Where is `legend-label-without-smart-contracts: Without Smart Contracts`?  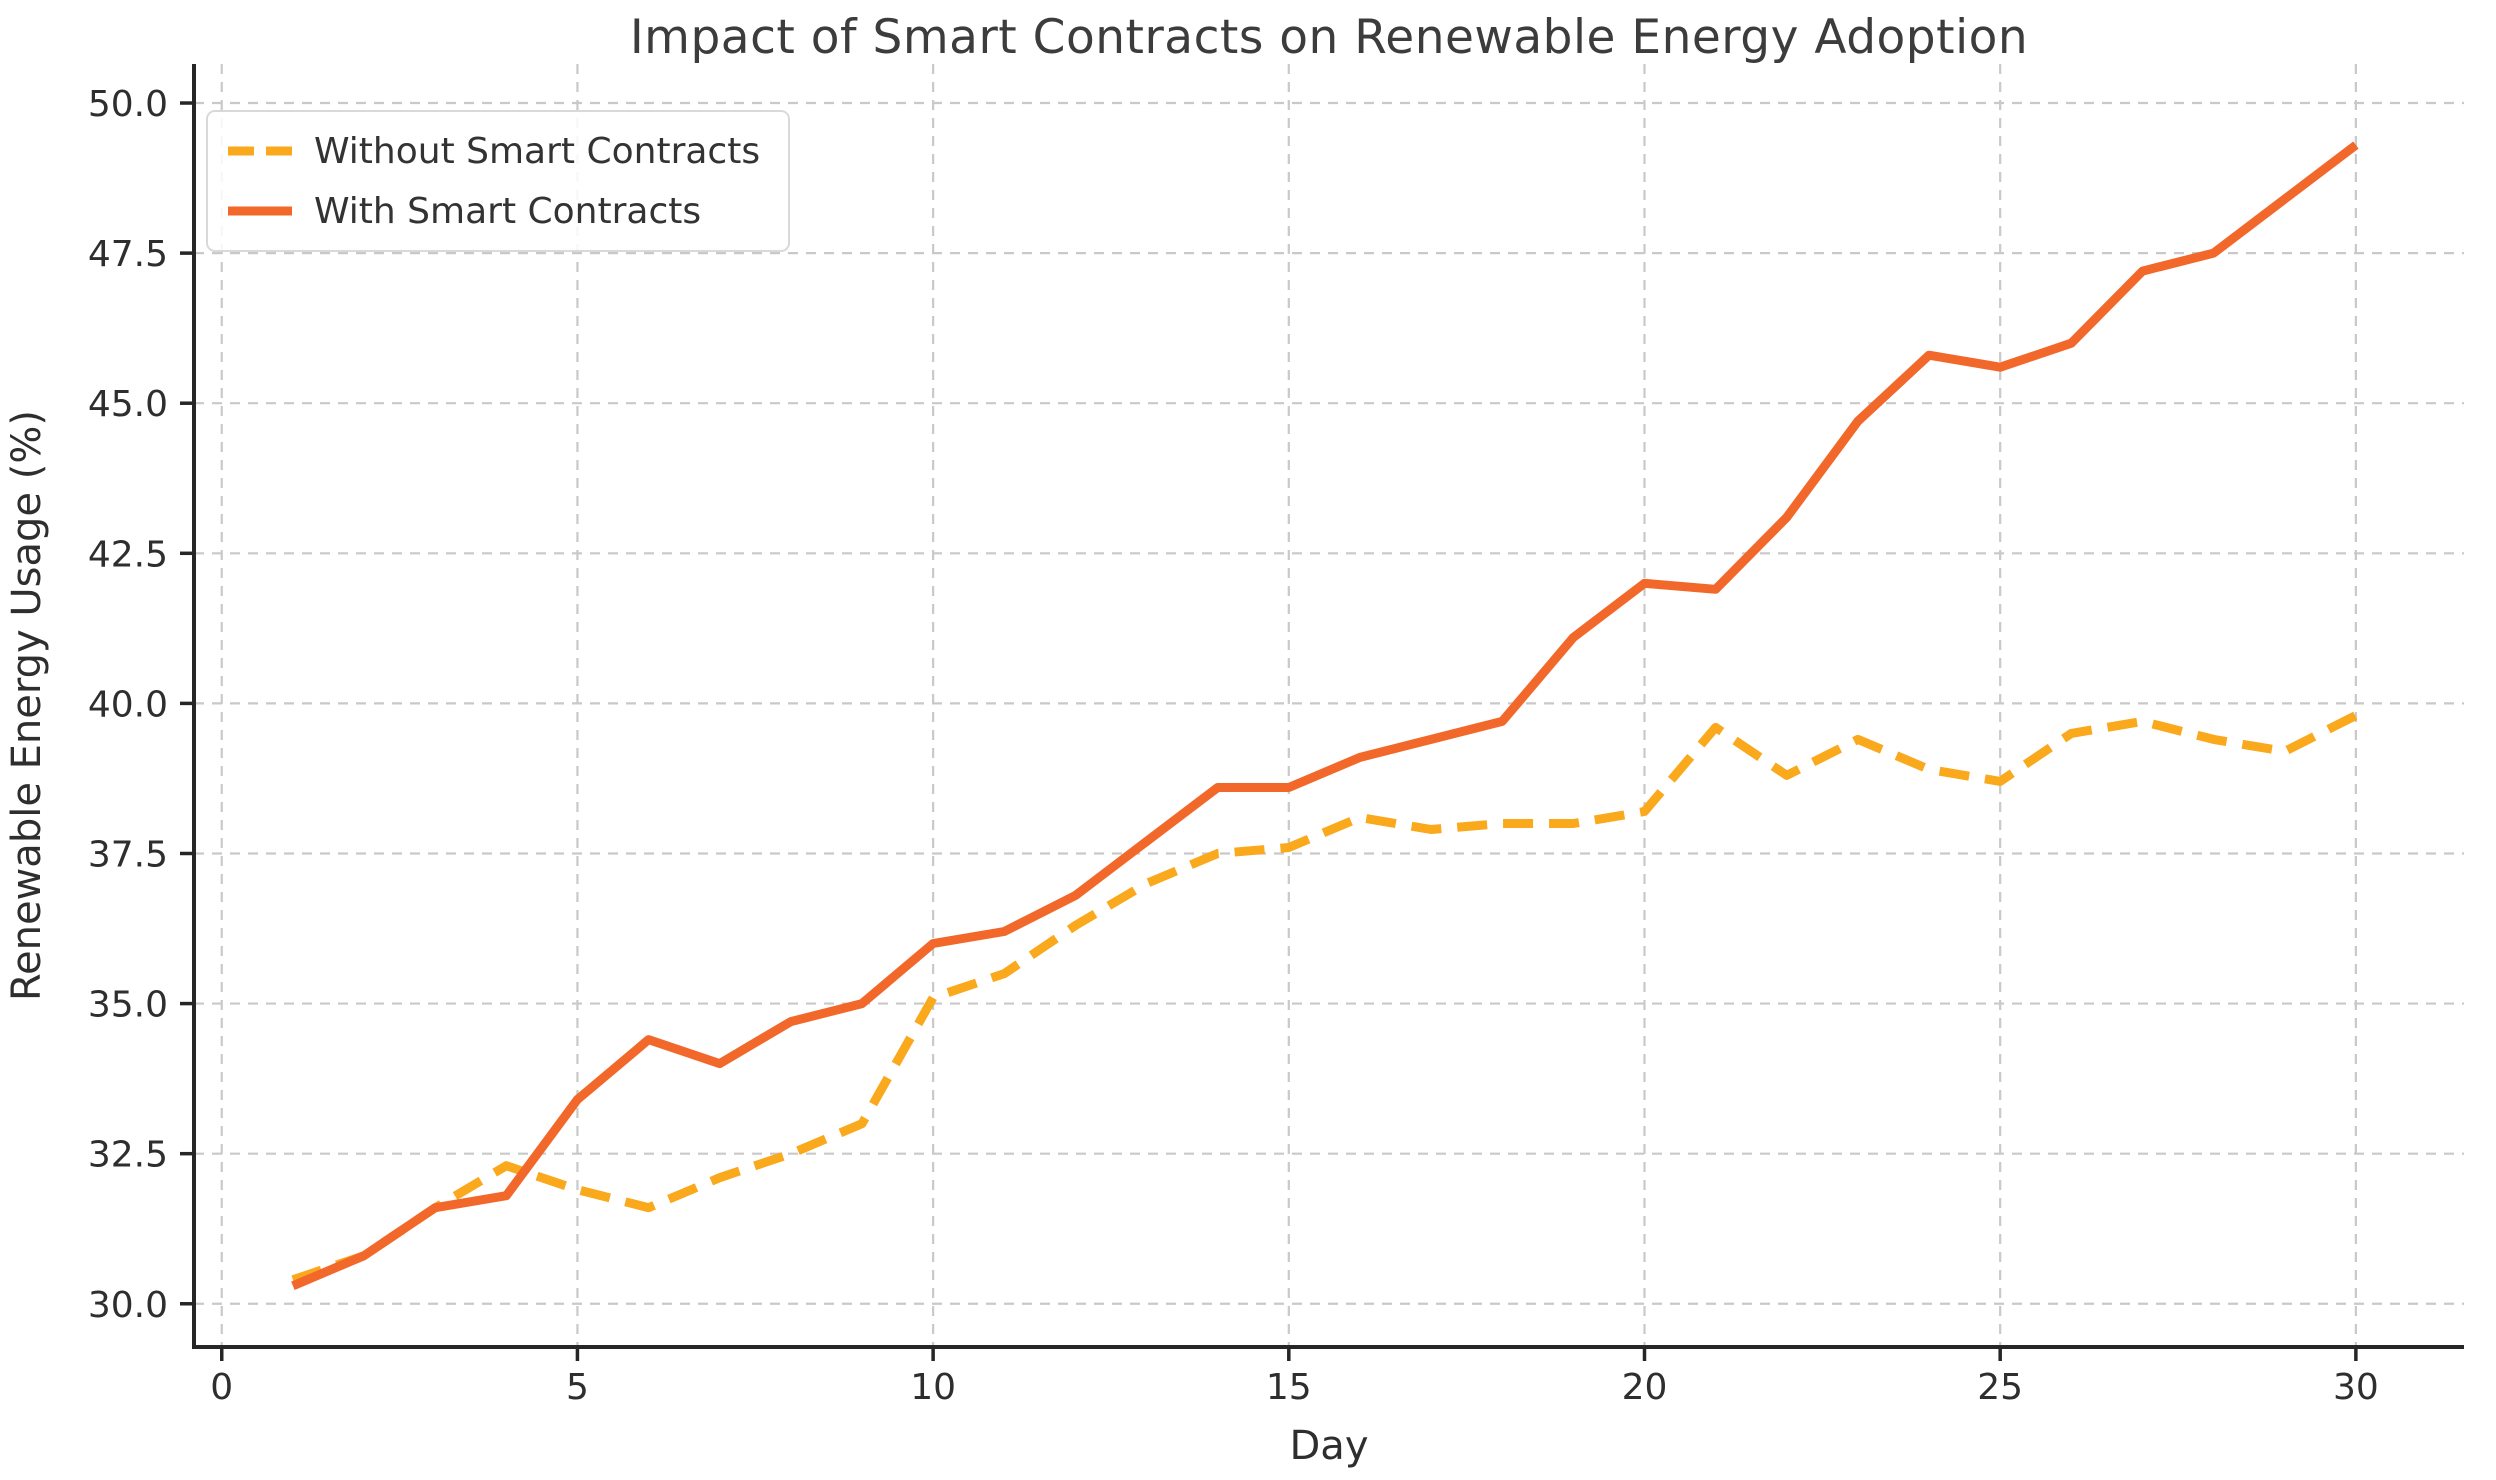 legend-label-without-smart-contracts: Without Smart Contracts is located at coordinates (537, 151).